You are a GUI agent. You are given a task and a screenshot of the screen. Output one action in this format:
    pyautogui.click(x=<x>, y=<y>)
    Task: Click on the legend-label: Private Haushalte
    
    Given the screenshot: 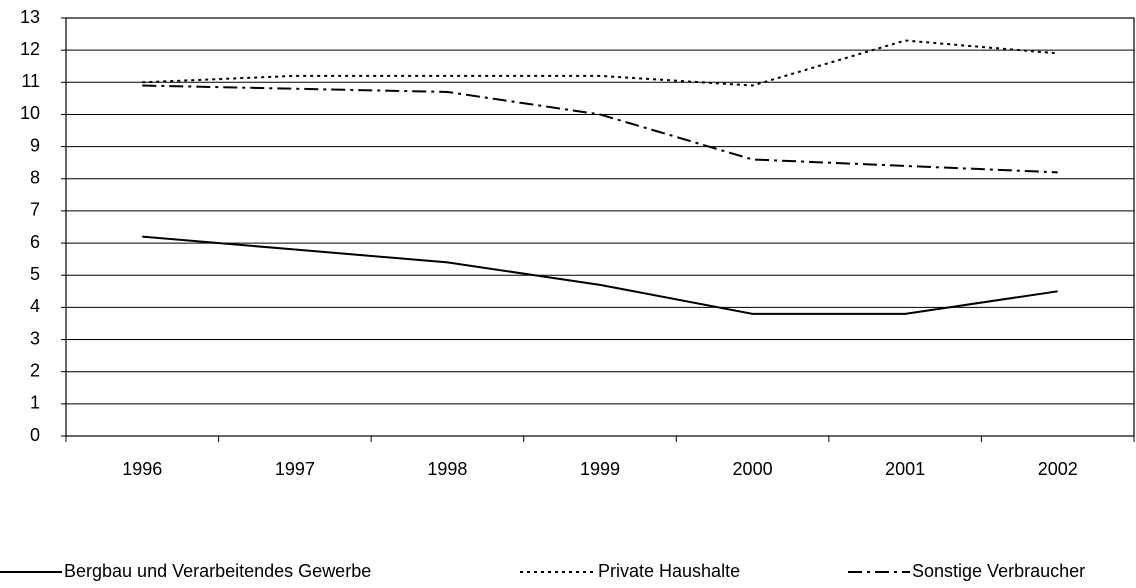 What is the action you would take?
    pyautogui.click(x=669, y=571)
    